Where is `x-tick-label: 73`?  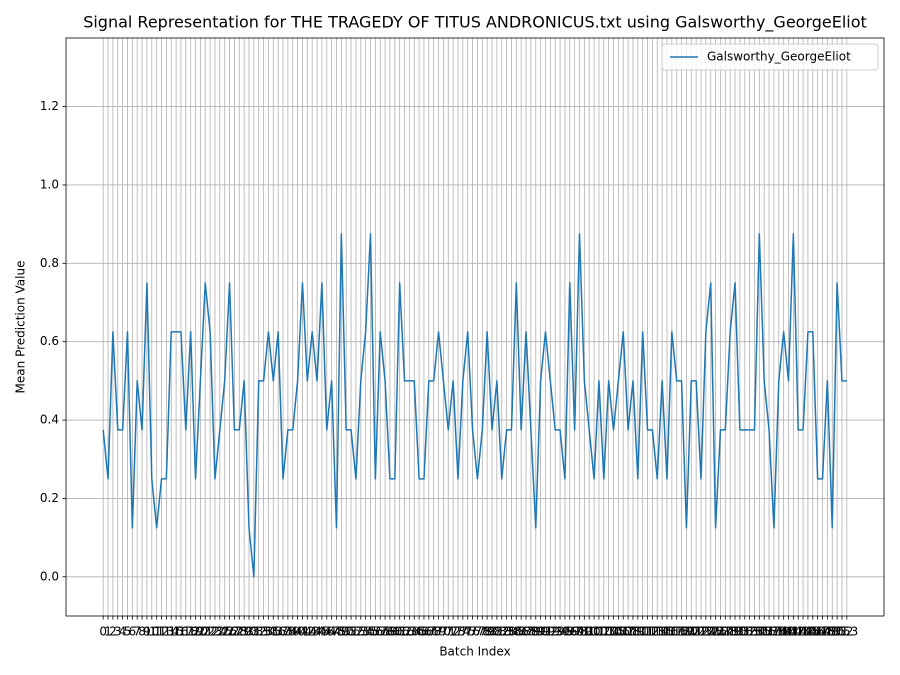 x-tick-label: 73 is located at coordinates (457, 632).